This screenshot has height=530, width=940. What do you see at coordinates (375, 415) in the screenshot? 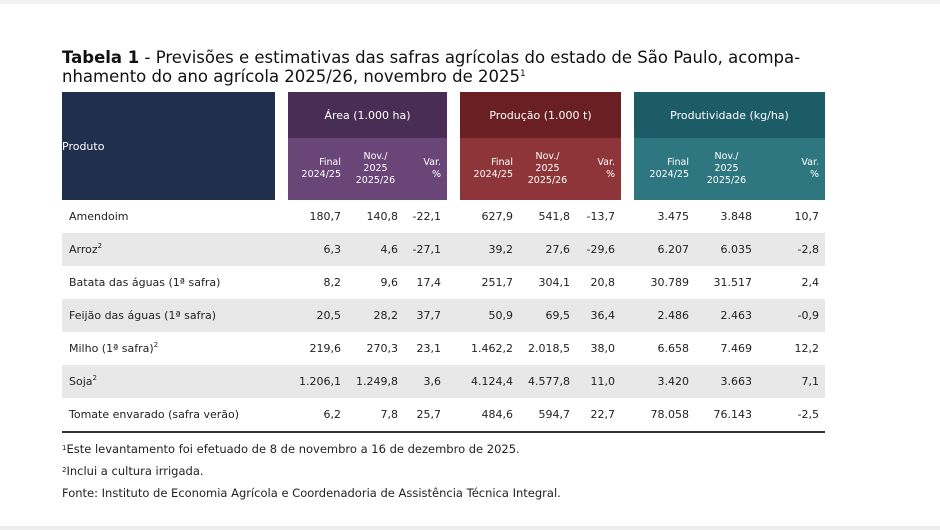
I see `area-nov: 7,8` at bounding box center [375, 415].